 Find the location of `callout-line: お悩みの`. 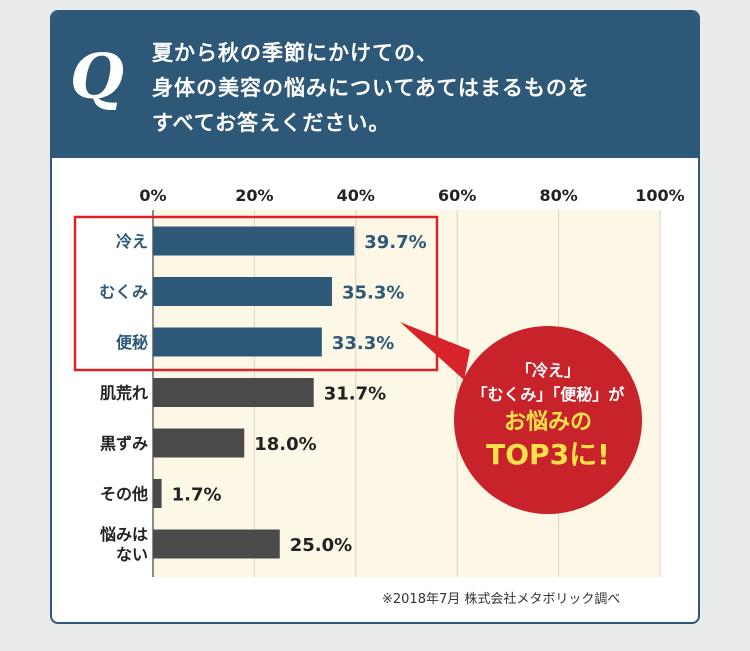

callout-line: お悩みの is located at coordinates (547, 422).